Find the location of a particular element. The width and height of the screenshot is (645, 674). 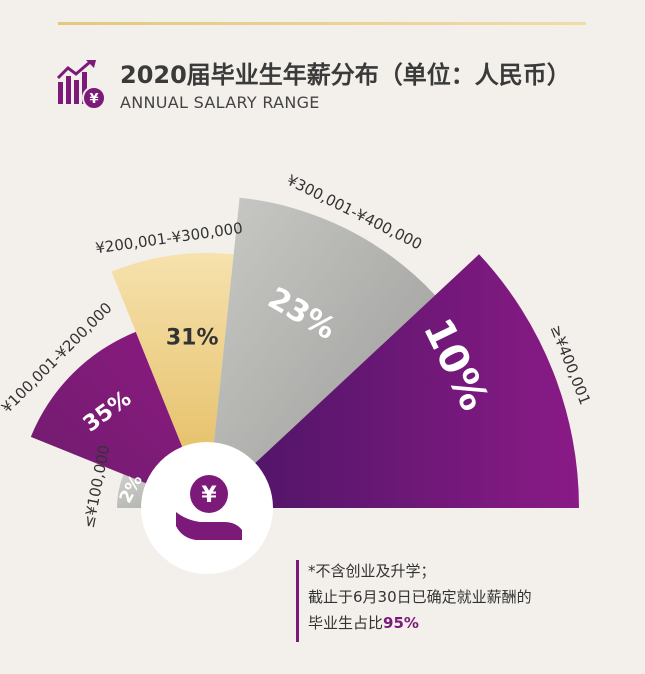

footnote: *不含创业及升学； 截止于6月30日已确定就业薪酬的 毕业生占比95% is located at coordinates (420, 597).